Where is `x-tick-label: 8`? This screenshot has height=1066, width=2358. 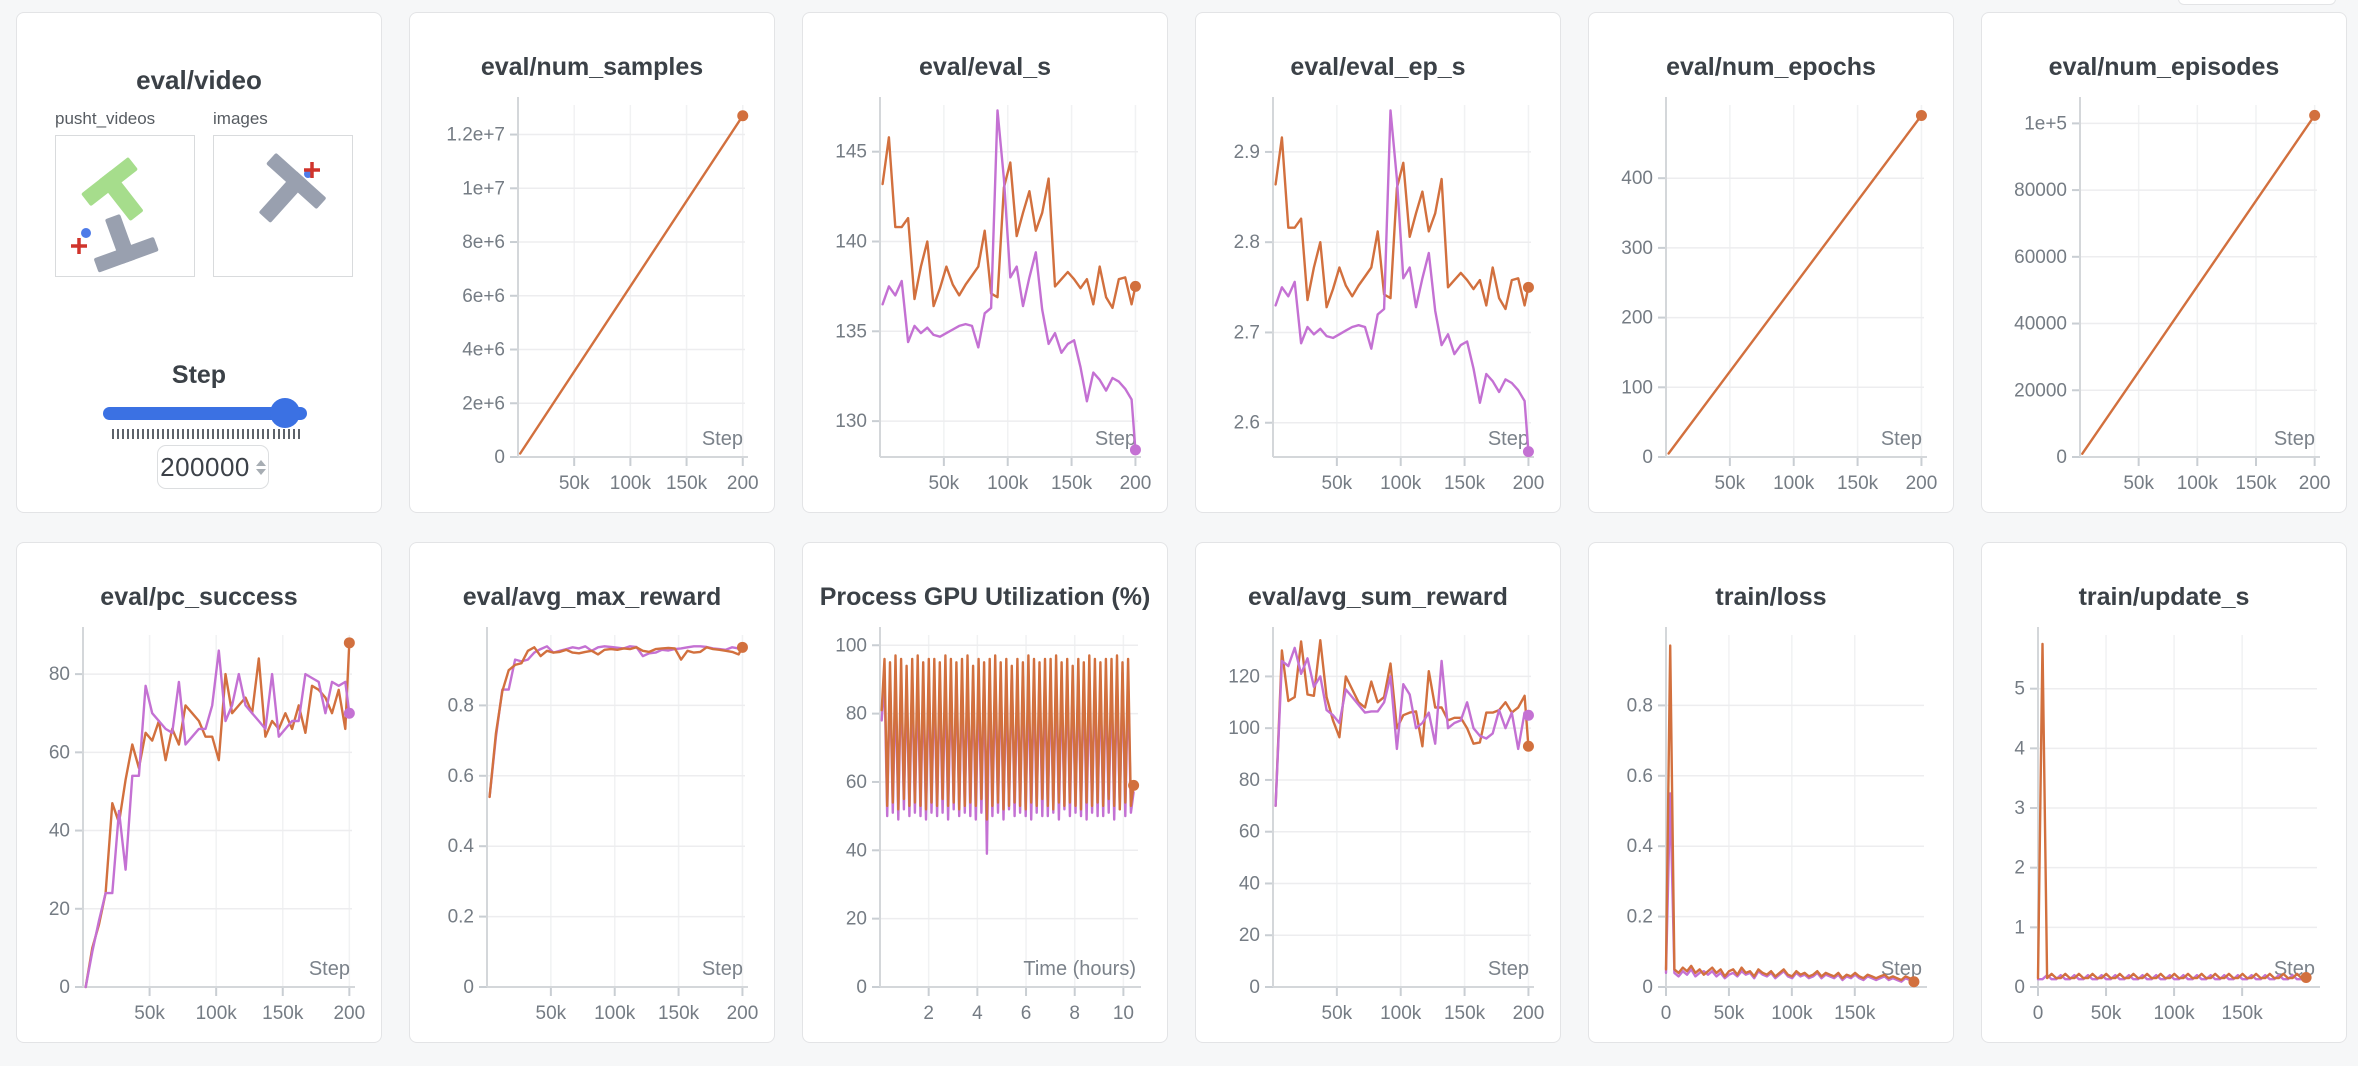
x-tick-label: 8 is located at coordinates (1074, 1013).